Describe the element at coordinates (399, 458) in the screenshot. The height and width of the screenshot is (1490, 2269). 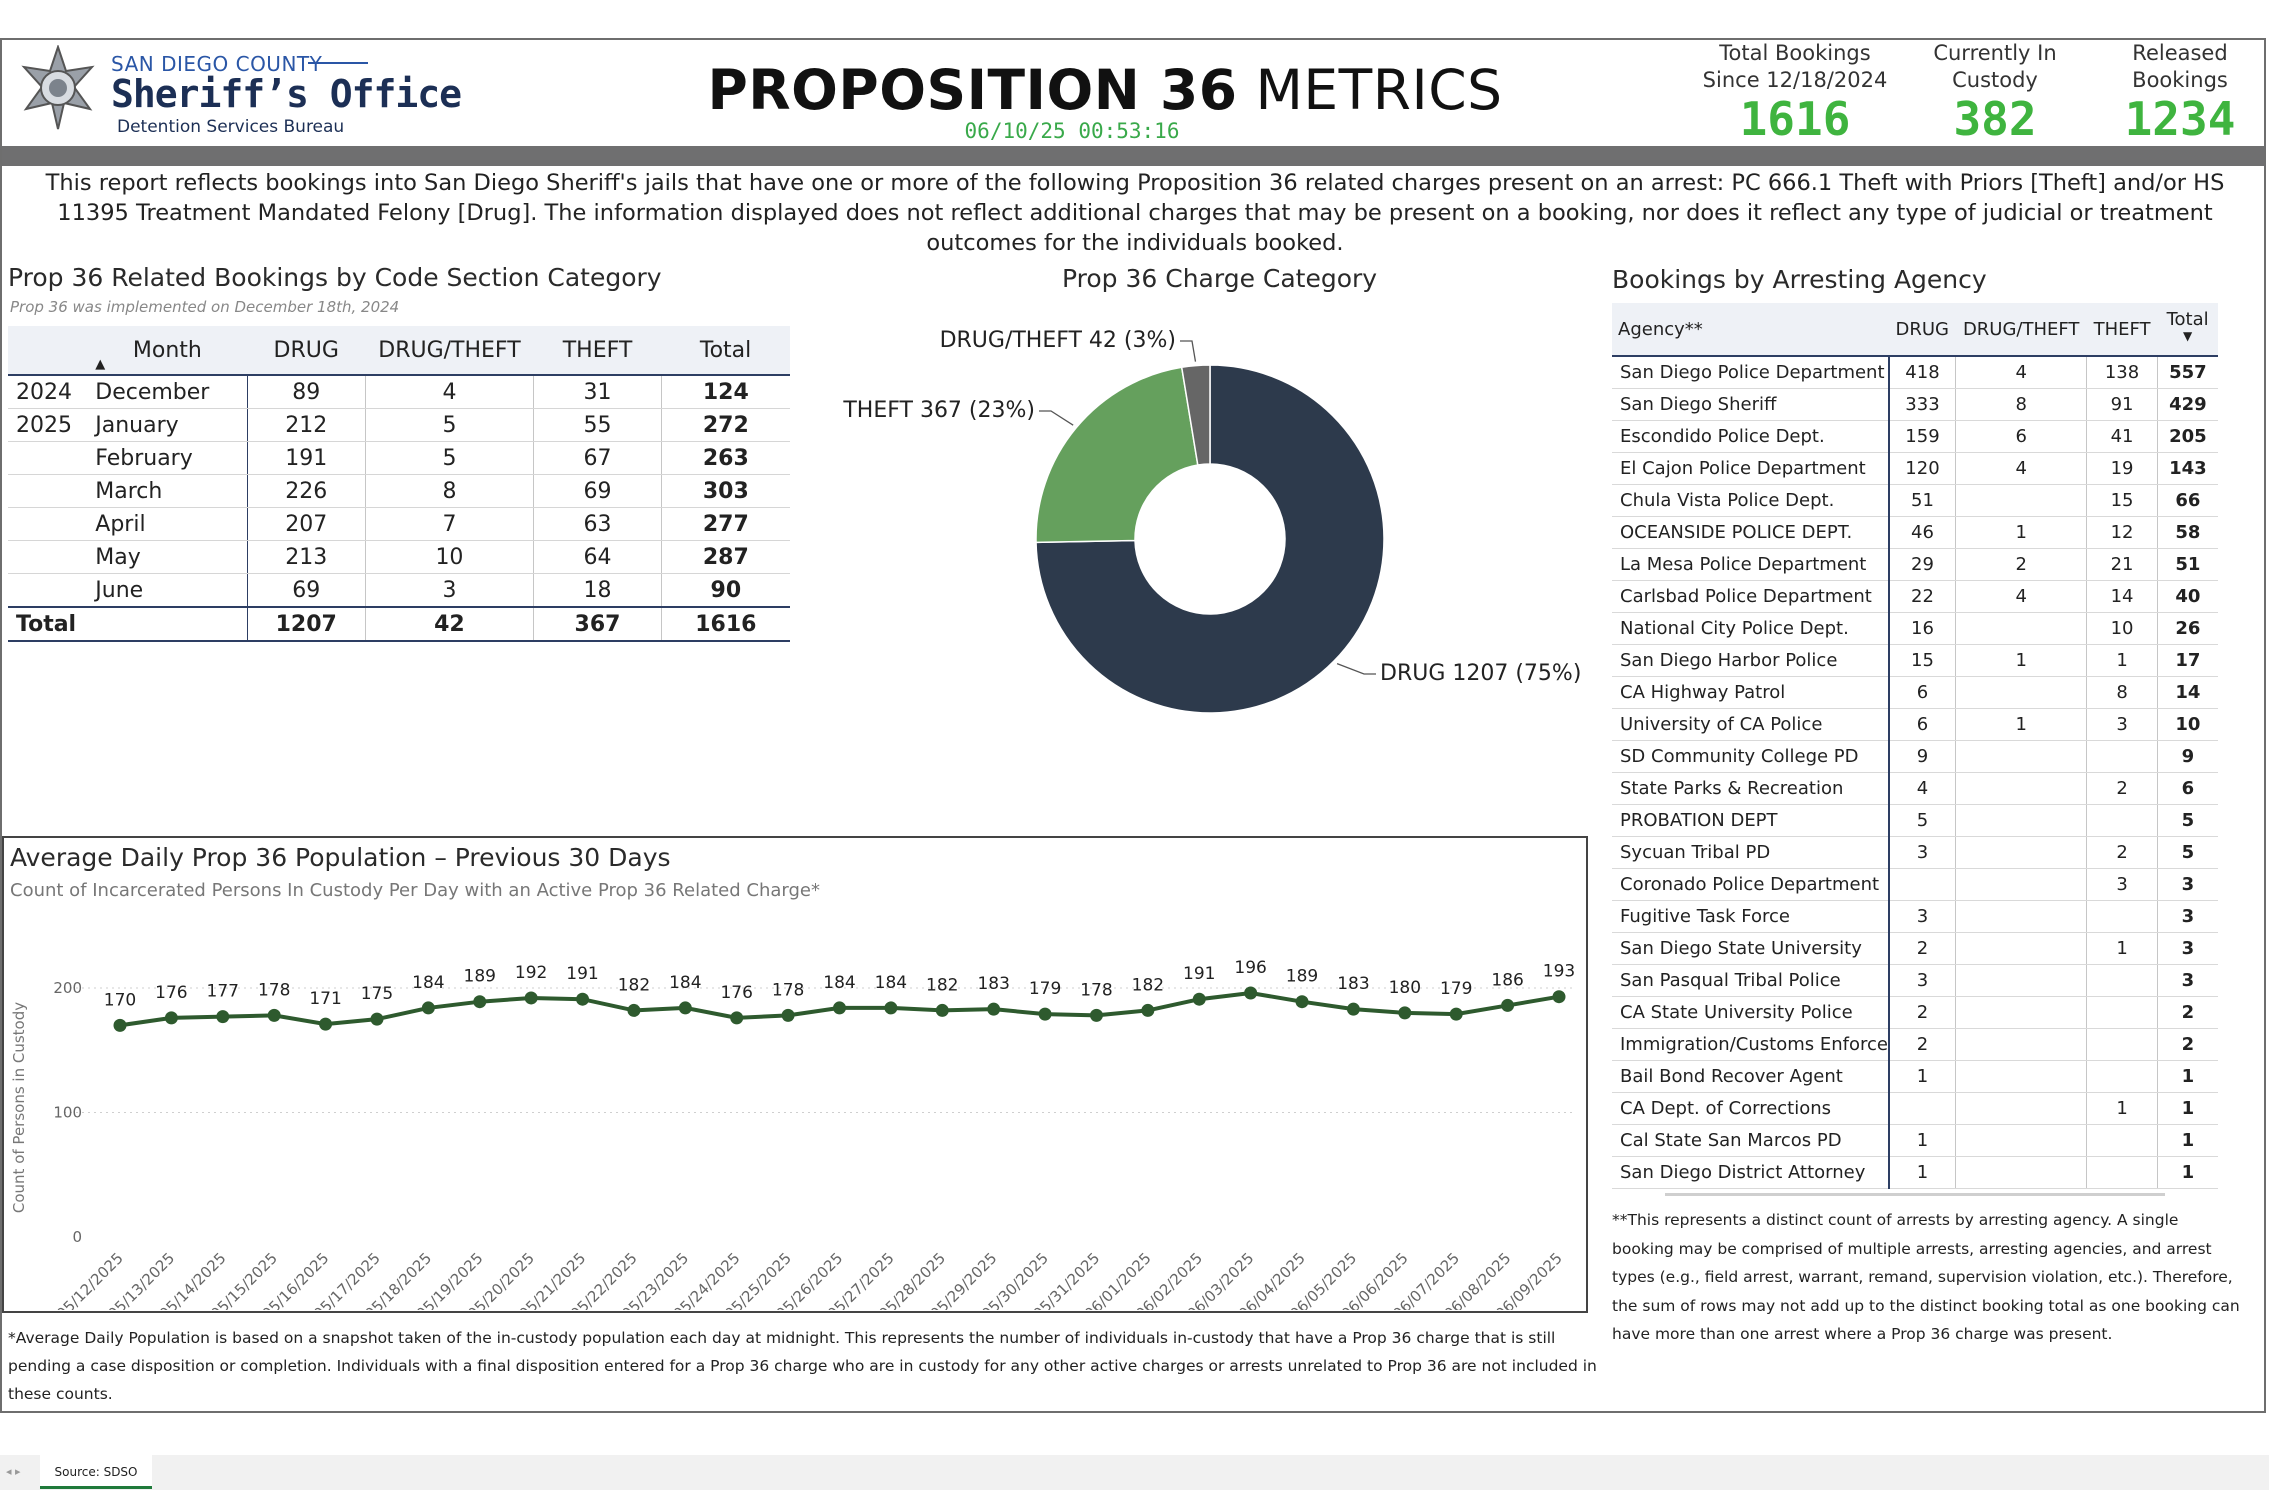
I see `table-row: February 191 5 67 263` at that location.